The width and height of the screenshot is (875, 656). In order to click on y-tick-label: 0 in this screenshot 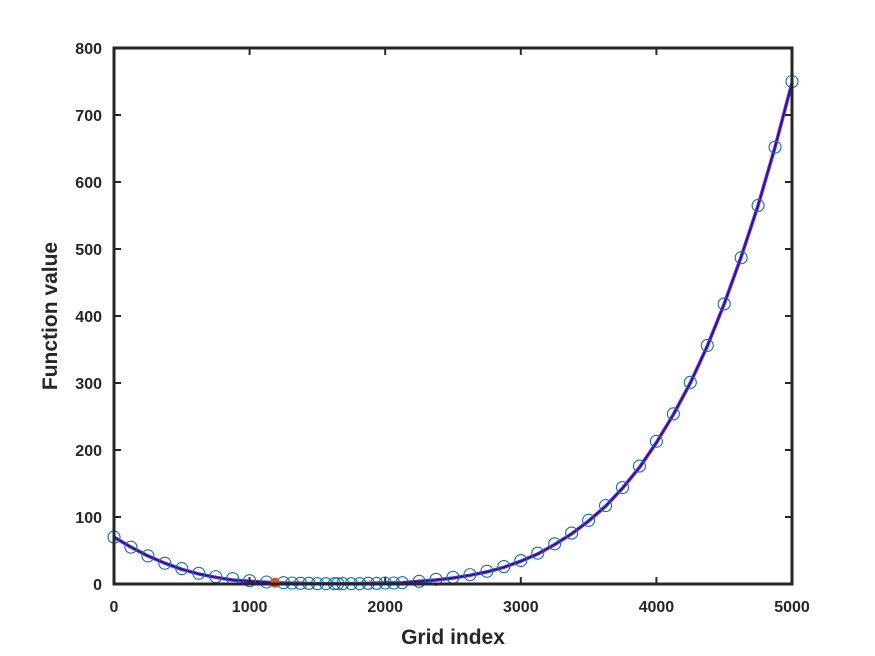, I will do `click(97, 585)`.